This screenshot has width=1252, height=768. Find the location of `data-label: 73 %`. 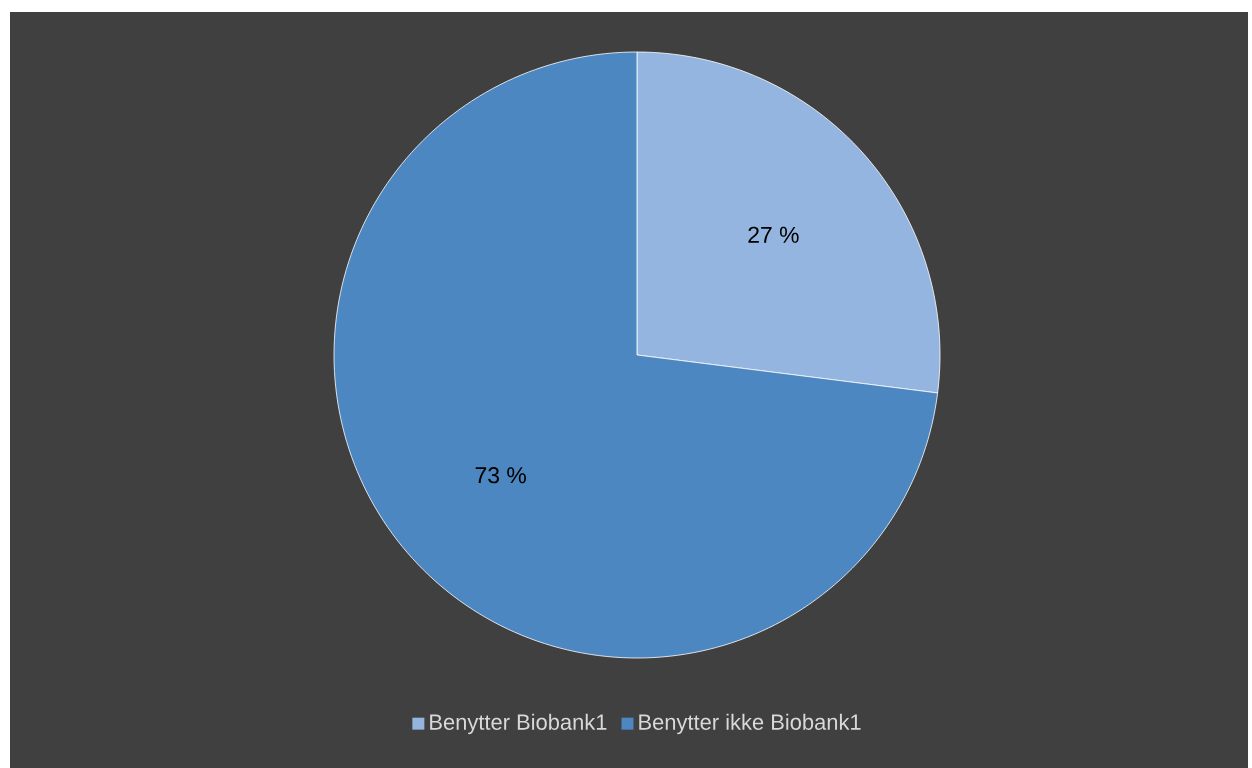

data-label: 73 % is located at coordinates (500, 475).